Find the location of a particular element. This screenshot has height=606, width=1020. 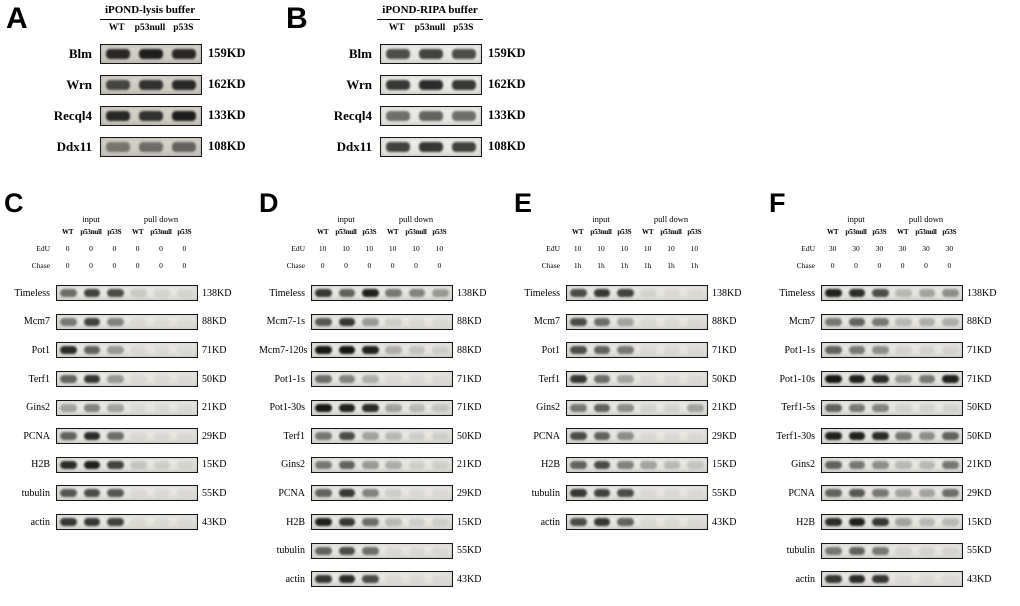

protein-label: Pot1-30s is located at coordinates (287, 408).